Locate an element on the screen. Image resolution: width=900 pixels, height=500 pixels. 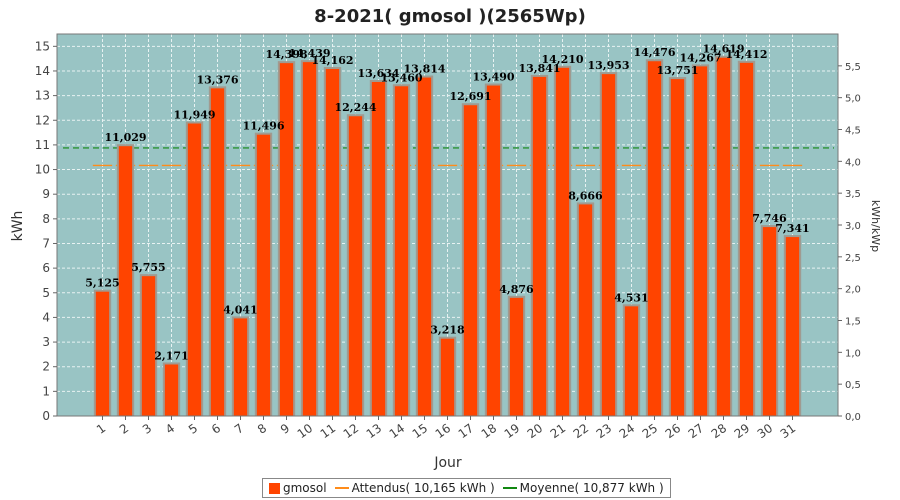
data-label: 13,841 is located at coordinates (539, 68).